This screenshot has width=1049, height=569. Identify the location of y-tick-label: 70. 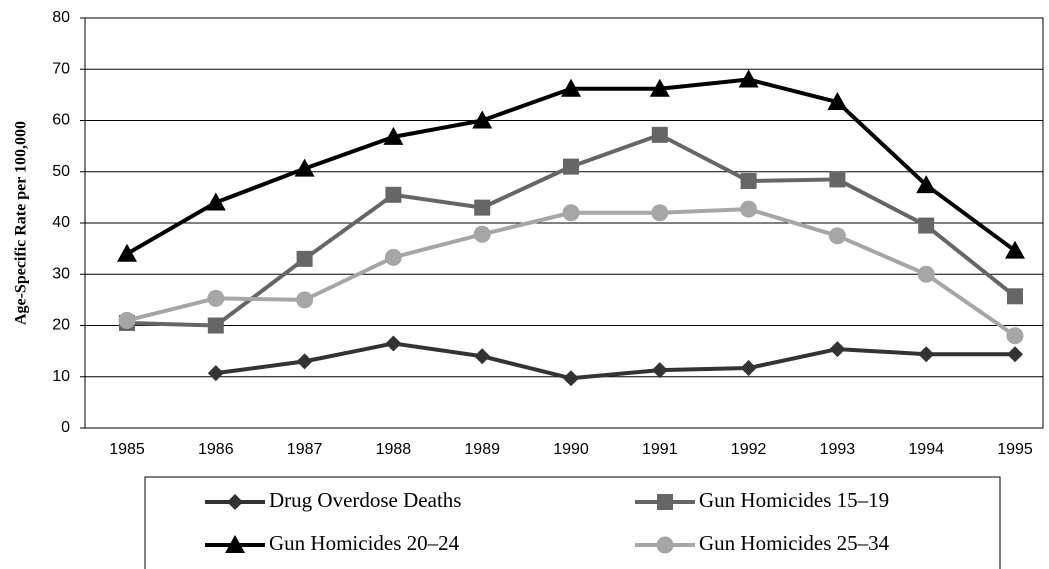
(61, 68).